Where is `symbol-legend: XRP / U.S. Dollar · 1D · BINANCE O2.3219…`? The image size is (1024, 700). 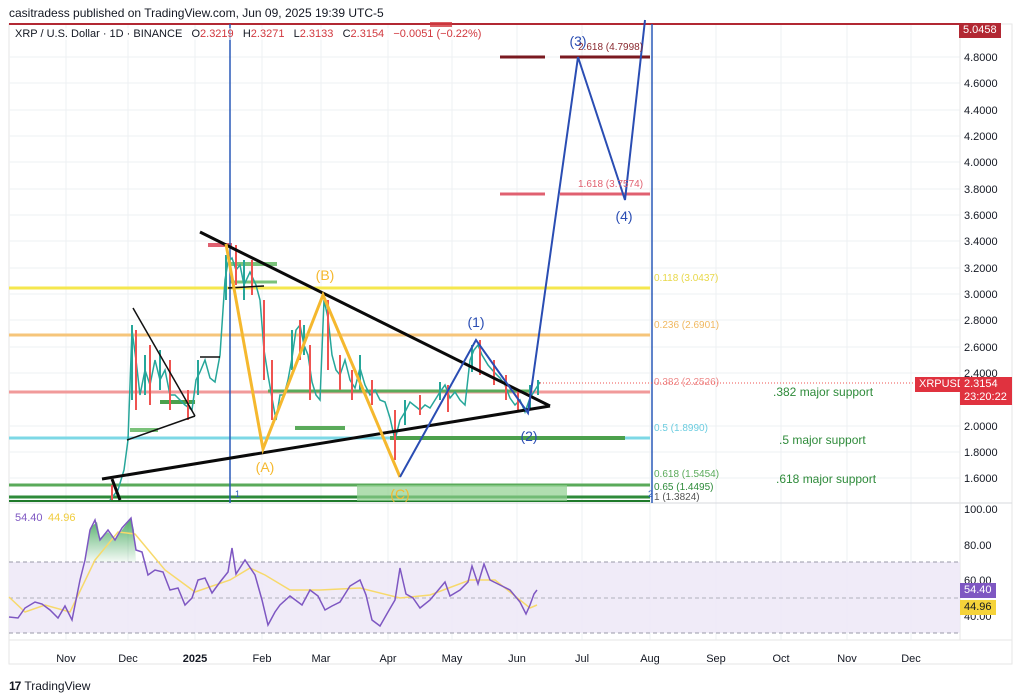
symbol-legend: XRP / U.S. Dollar · 1D · BINANCE O2.3219… is located at coordinates (248, 34).